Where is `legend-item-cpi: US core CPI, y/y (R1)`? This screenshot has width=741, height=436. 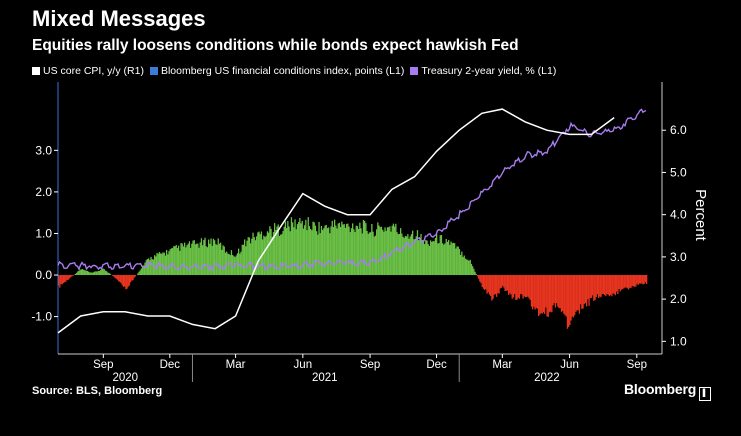
legend-item-cpi: US core CPI, y/y (R1) is located at coordinates (88, 71).